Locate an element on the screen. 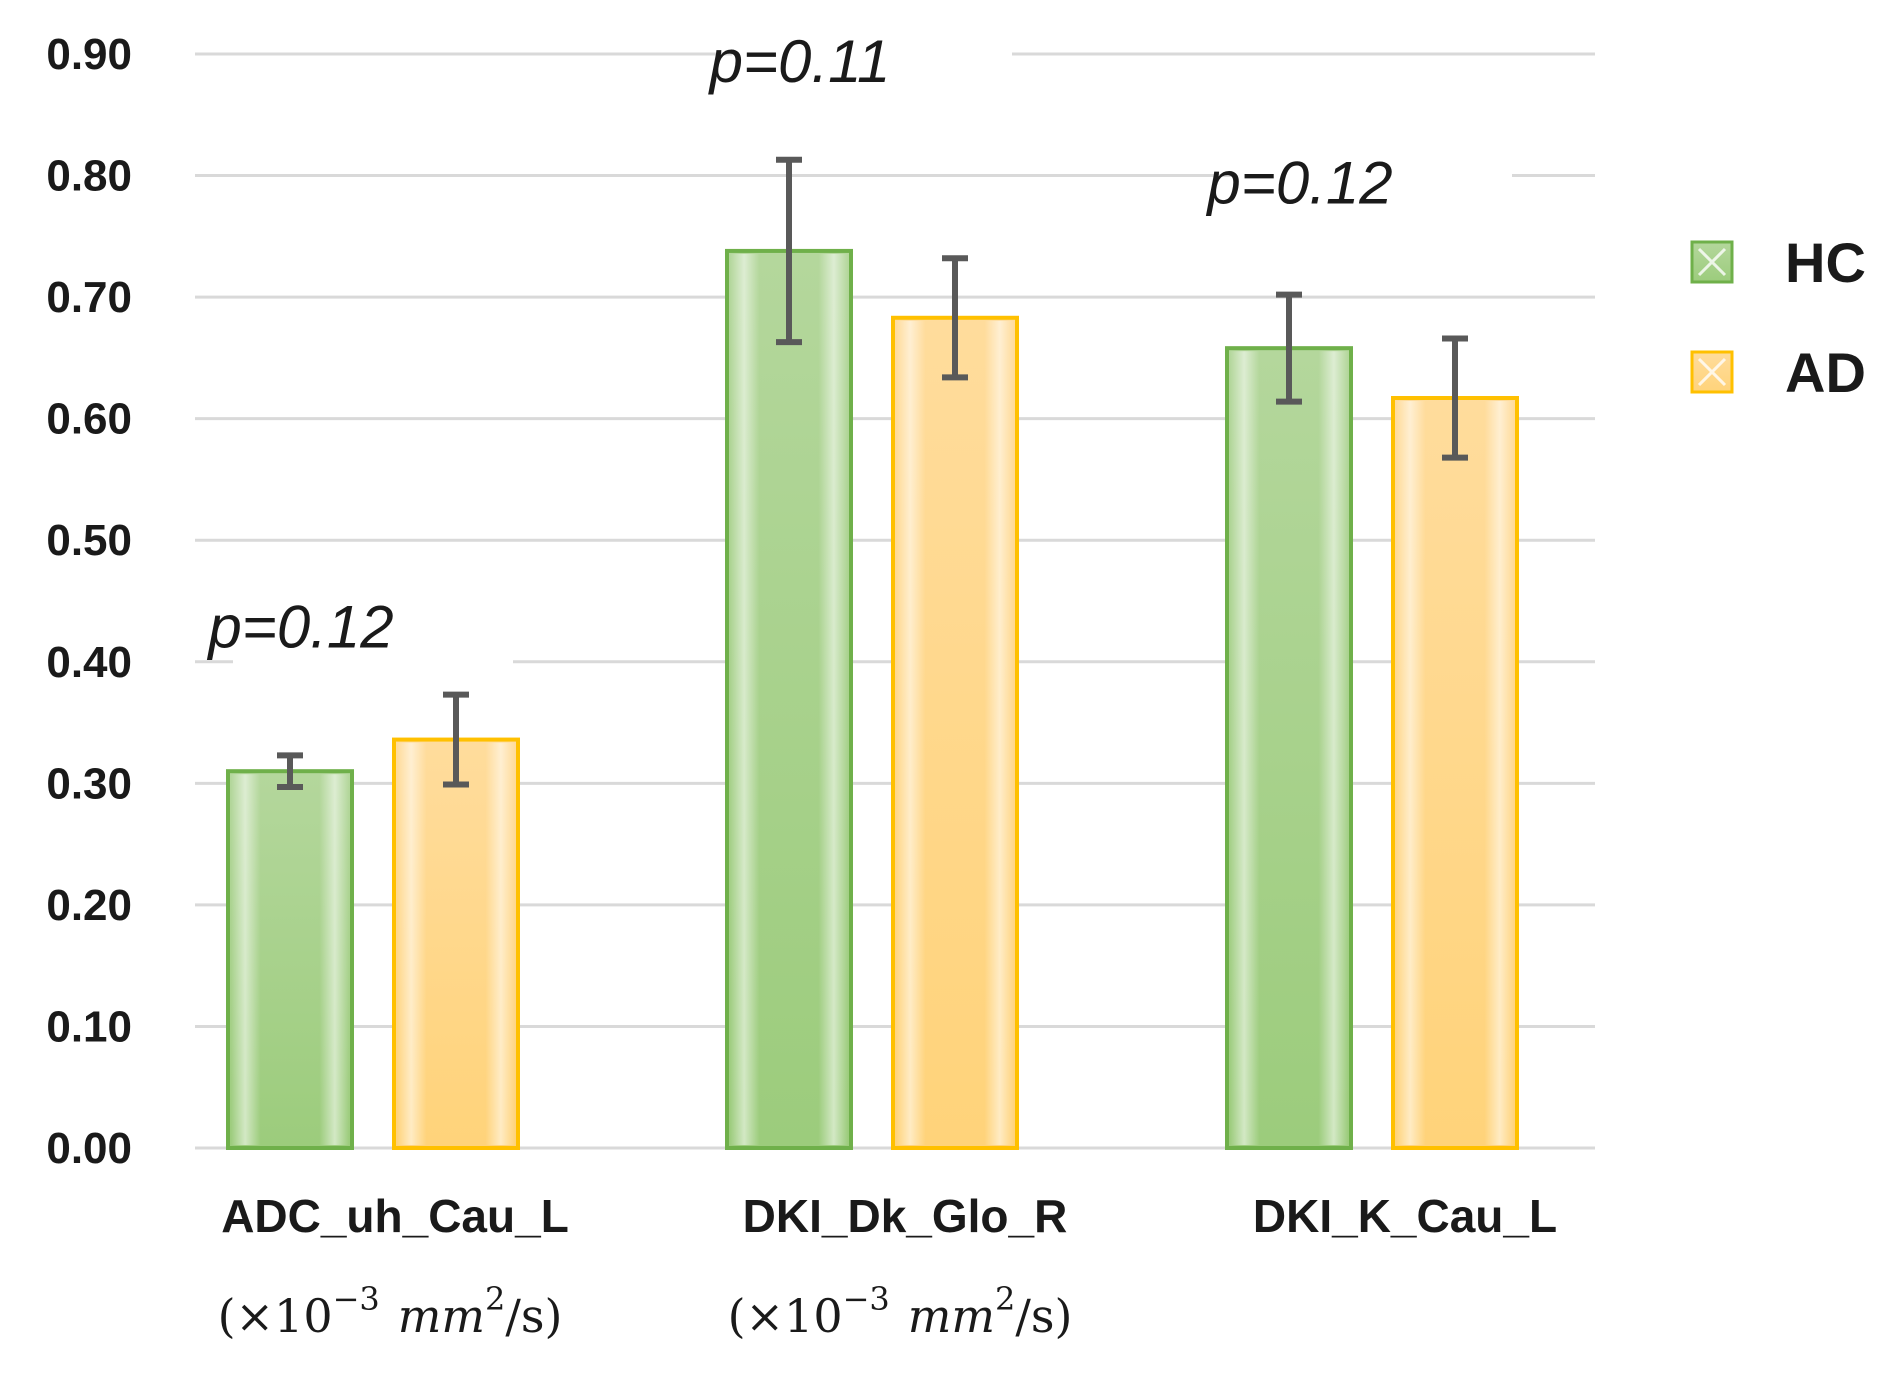 The height and width of the screenshot is (1384, 1890). x-category-label: ADC_uh_Cau_L is located at coordinates (395, 1216).